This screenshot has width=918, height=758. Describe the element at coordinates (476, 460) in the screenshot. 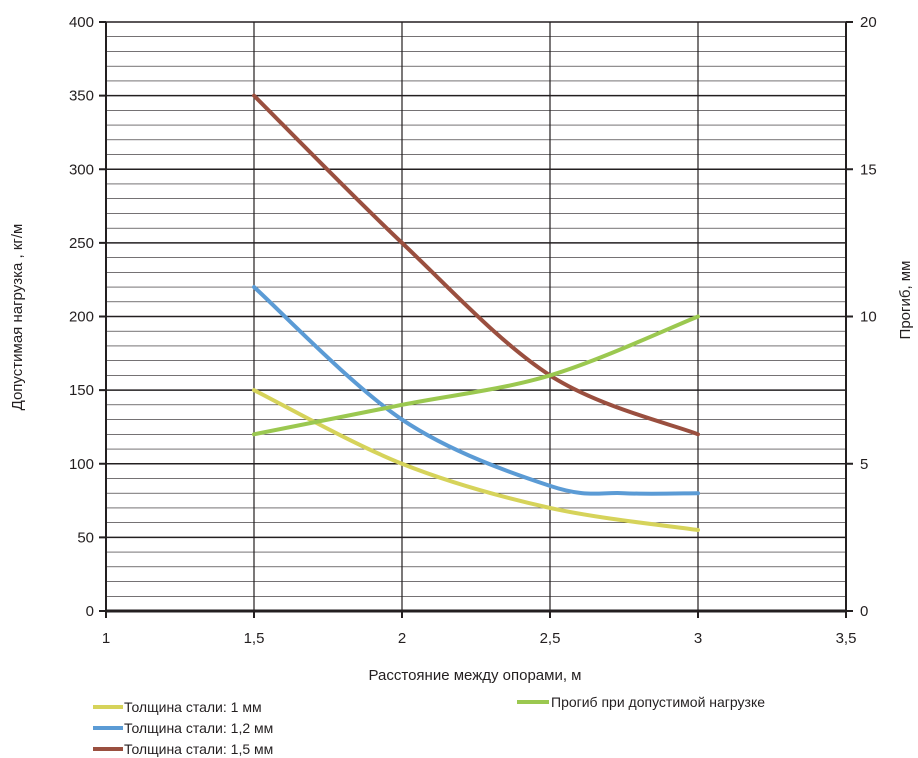

I see `series-line-steel-1mm` at that location.